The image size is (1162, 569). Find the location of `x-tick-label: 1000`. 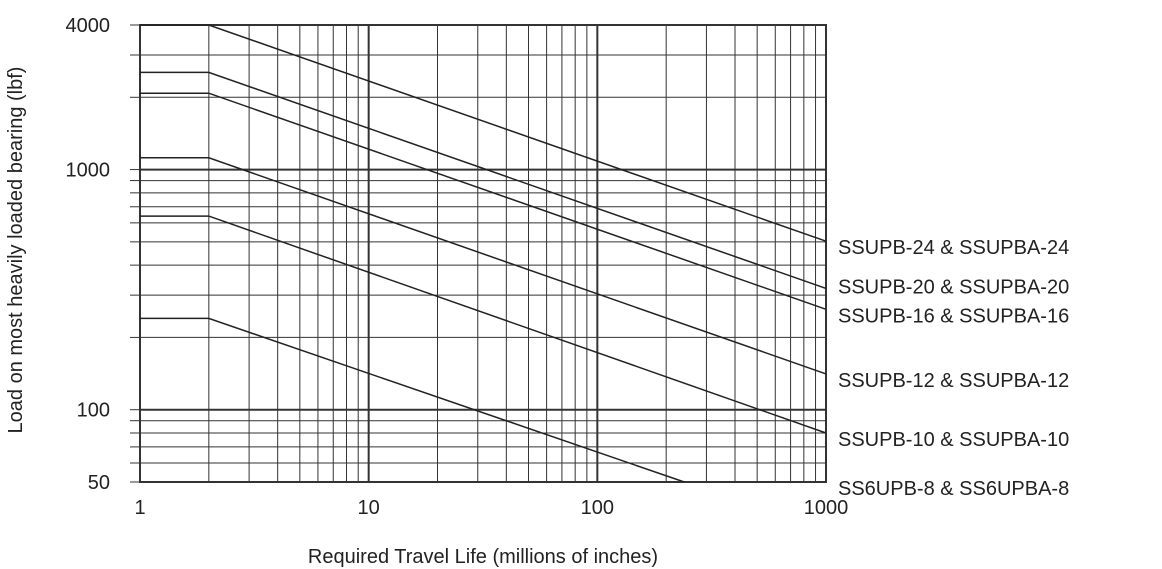

x-tick-label: 1000 is located at coordinates (826, 508).